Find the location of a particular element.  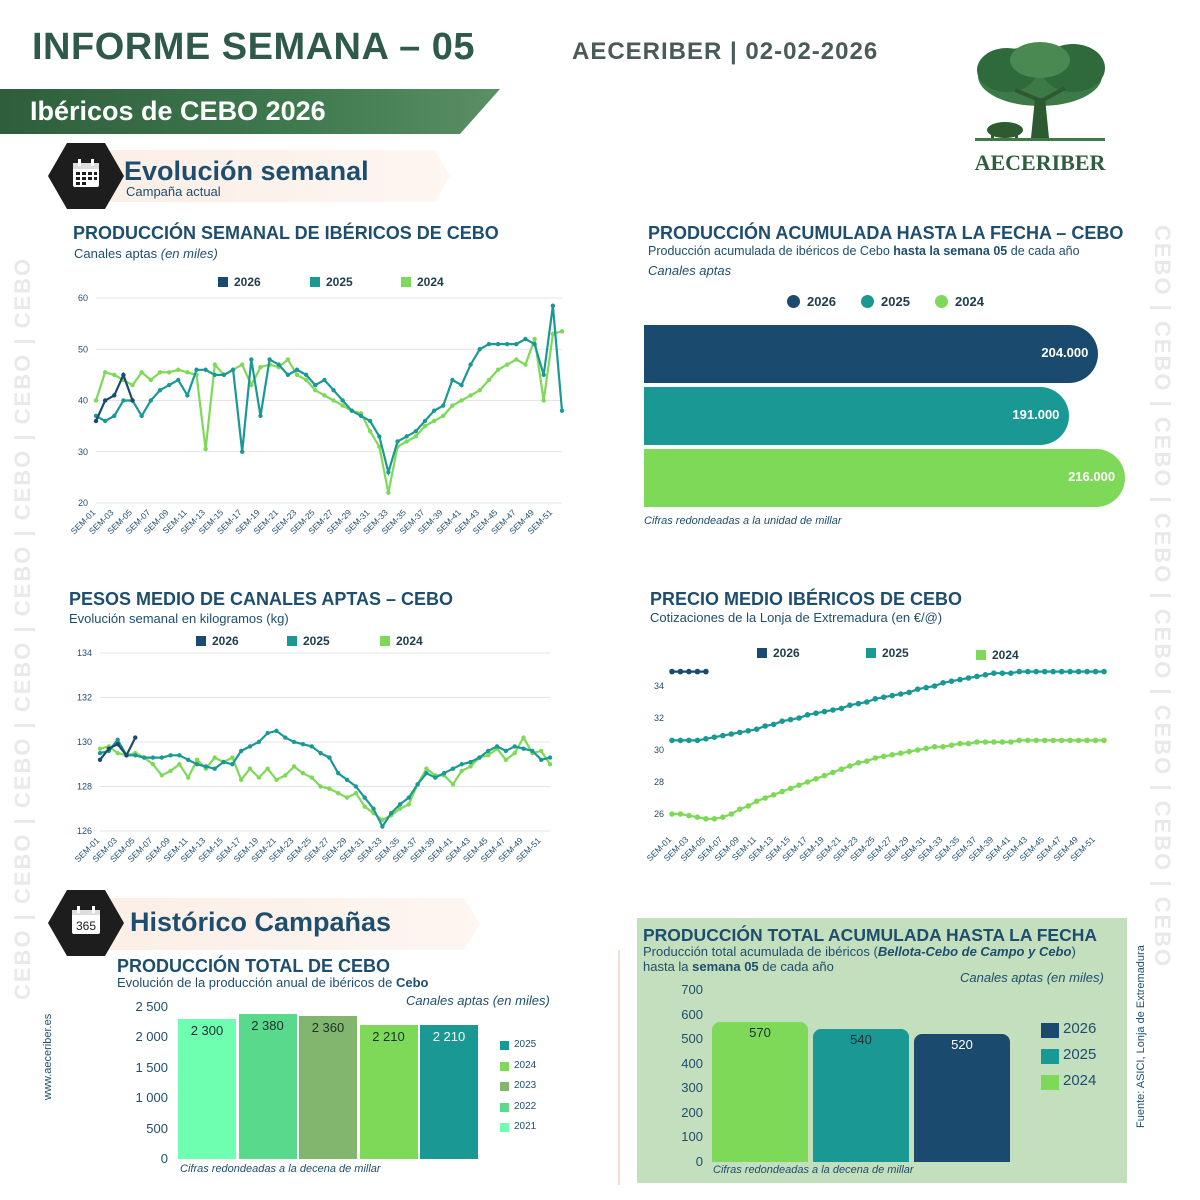

series-line-2024 is located at coordinates (328, 412).